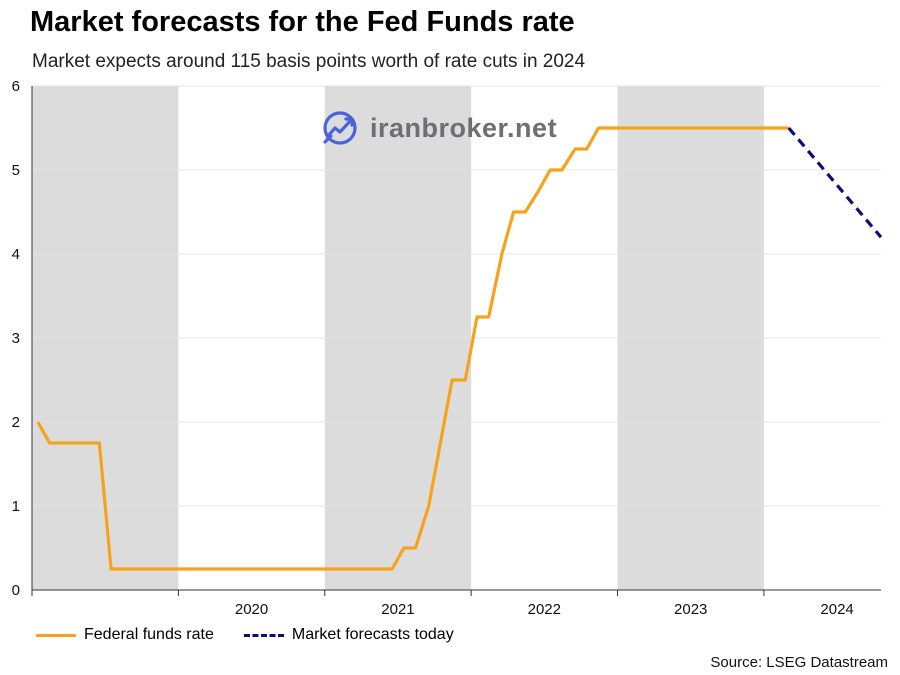  Describe the element at coordinates (340, 128) in the screenshot. I see `broker-logo-icon` at that location.